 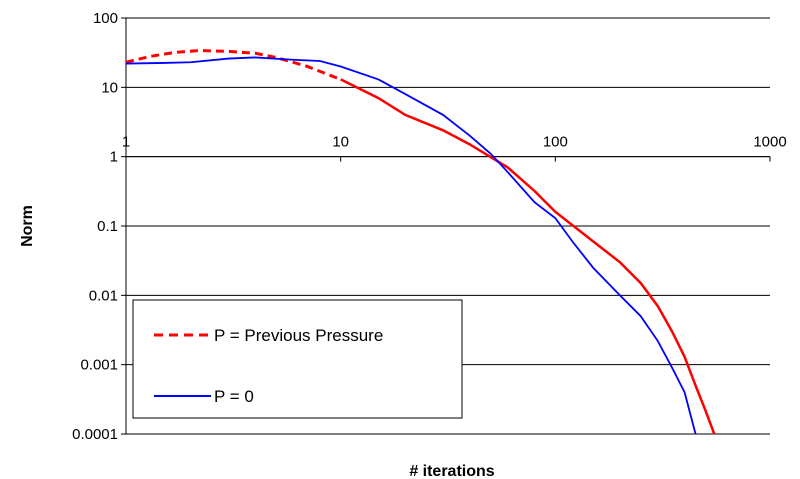 I want to click on legend-box, so click(x=297, y=359).